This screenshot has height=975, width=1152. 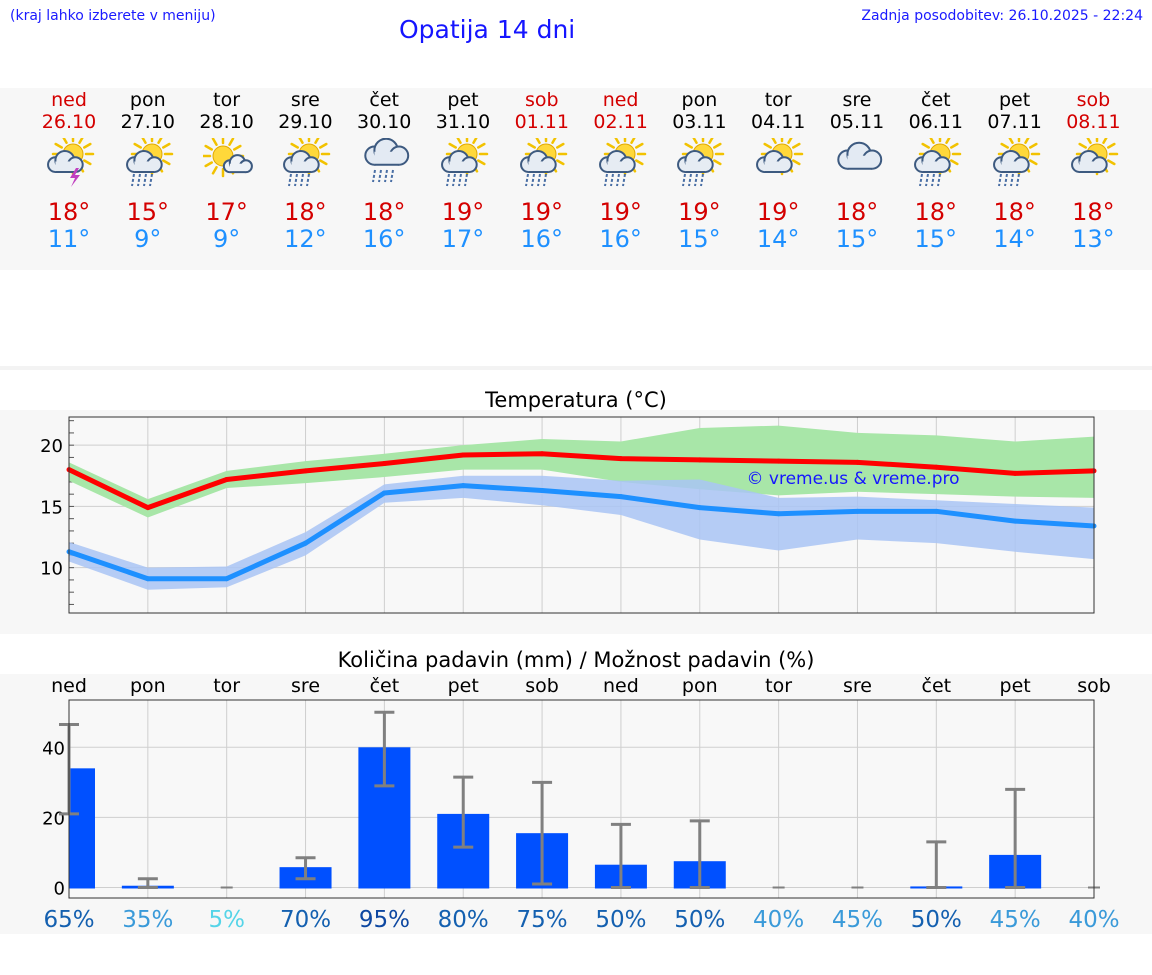 What do you see at coordinates (935, 122) in the screenshot?
I see `day-date: 06.11` at bounding box center [935, 122].